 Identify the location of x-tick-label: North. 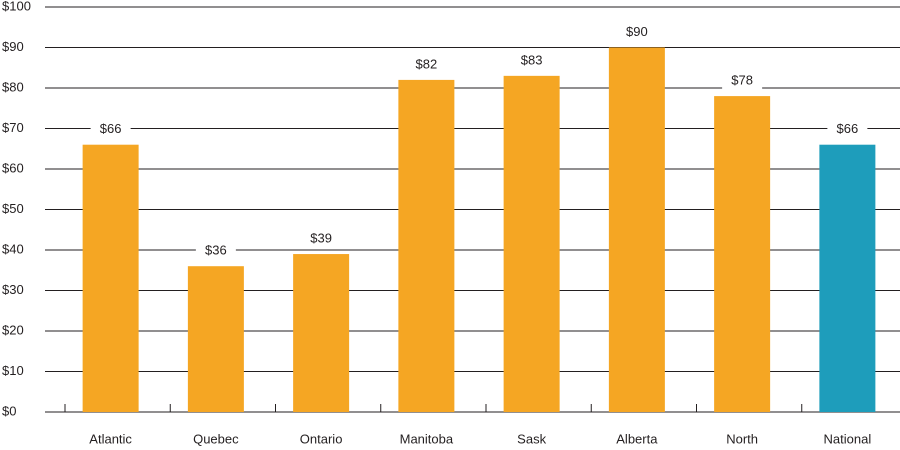
(742, 438).